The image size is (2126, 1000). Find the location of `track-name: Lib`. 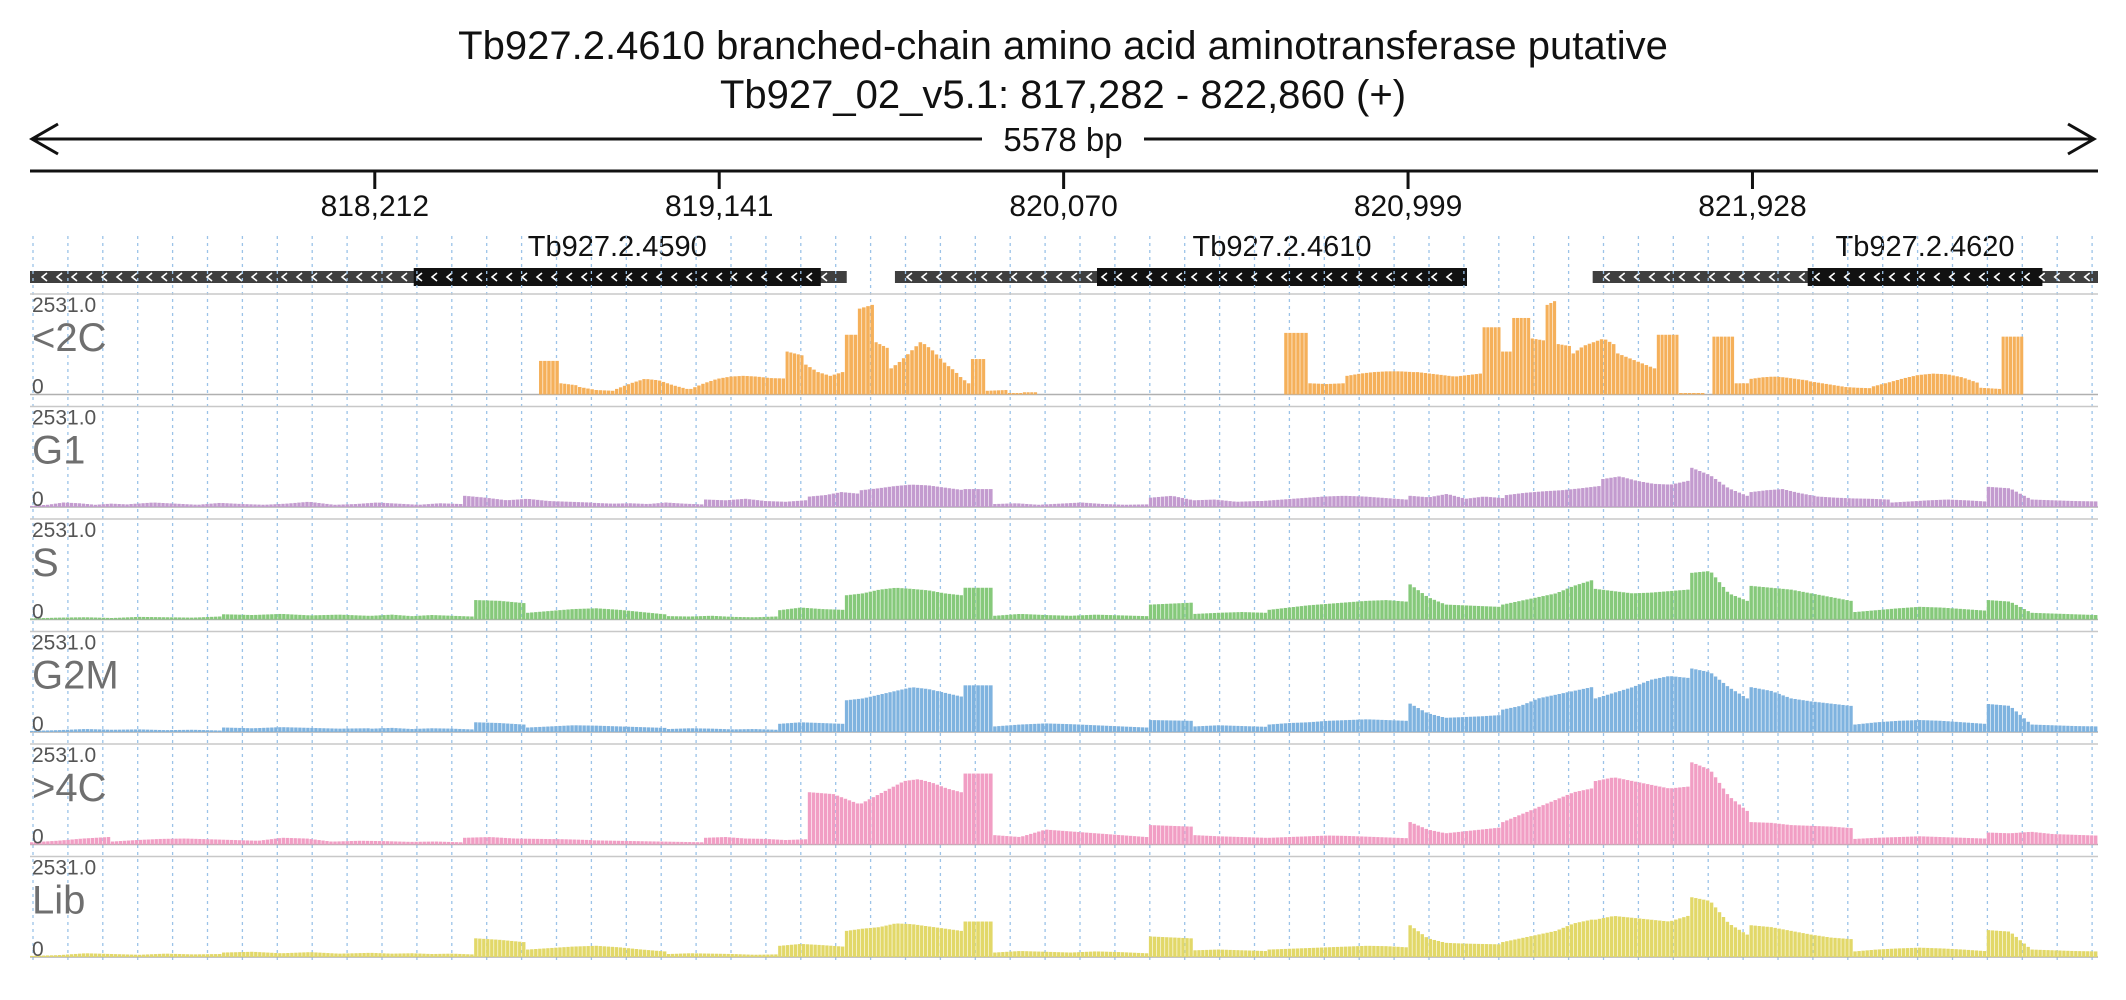

track-name: Lib is located at coordinates (58, 901).